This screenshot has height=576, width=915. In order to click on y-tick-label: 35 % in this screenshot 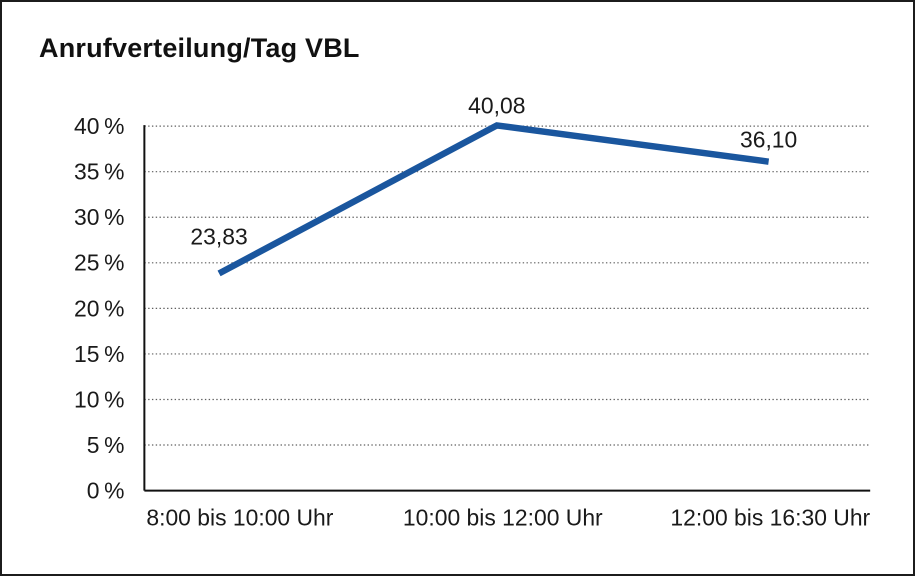, I will do `click(99, 172)`.